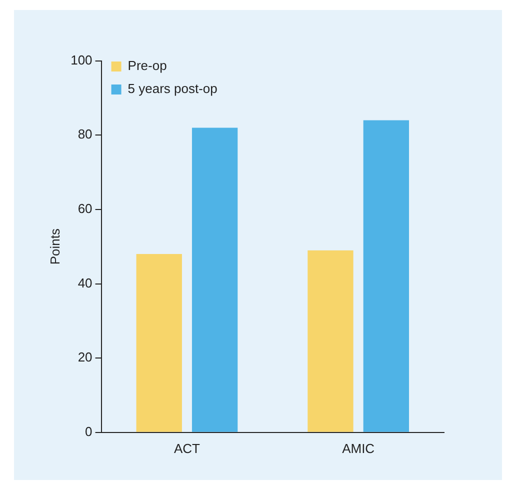  Describe the element at coordinates (147, 66) in the screenshot. I see `legend-label: Pre-op` at that location.